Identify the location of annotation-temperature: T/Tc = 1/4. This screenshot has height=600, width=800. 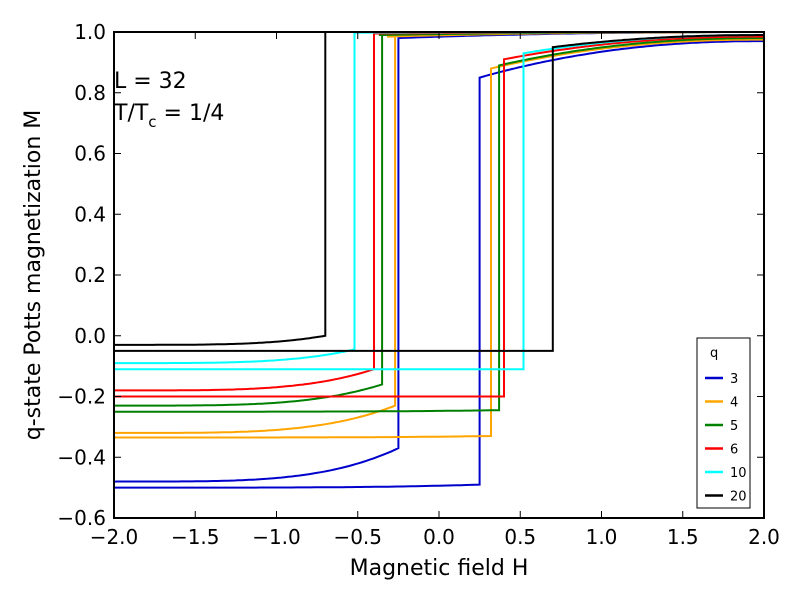
(168, 116).